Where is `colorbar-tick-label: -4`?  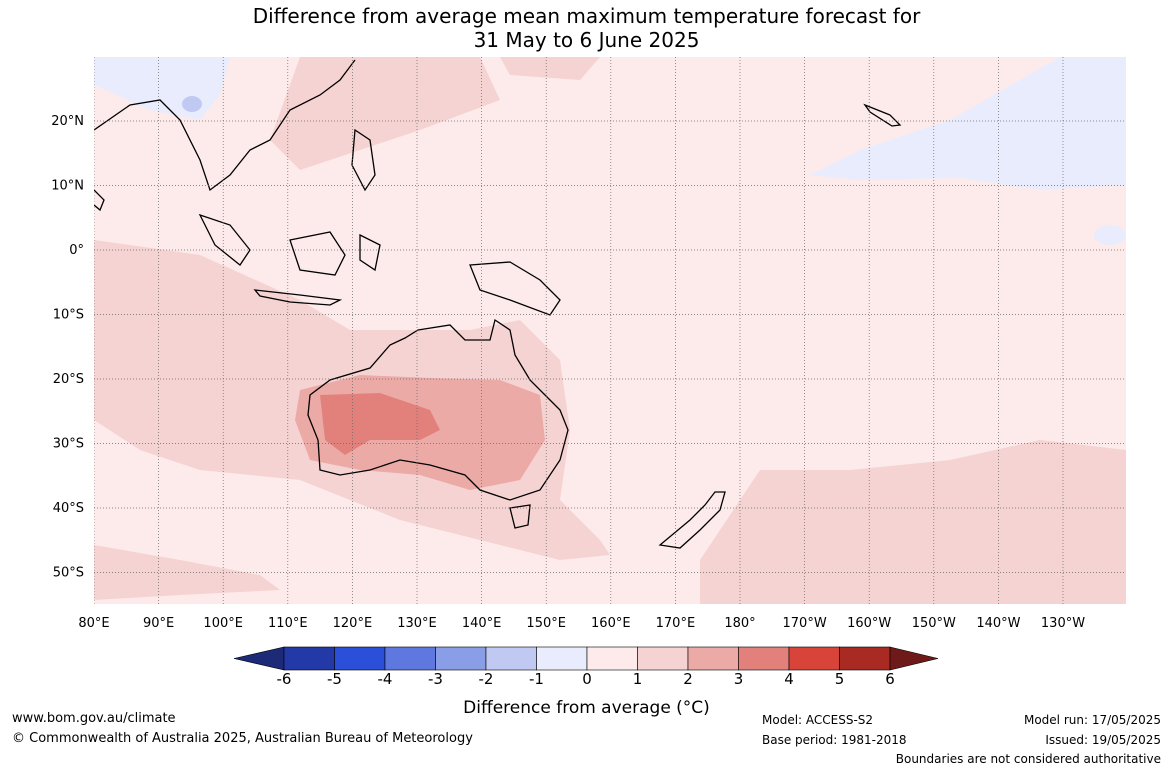 colorbar-tick-label: -4 is located at coordinates (385, 679).